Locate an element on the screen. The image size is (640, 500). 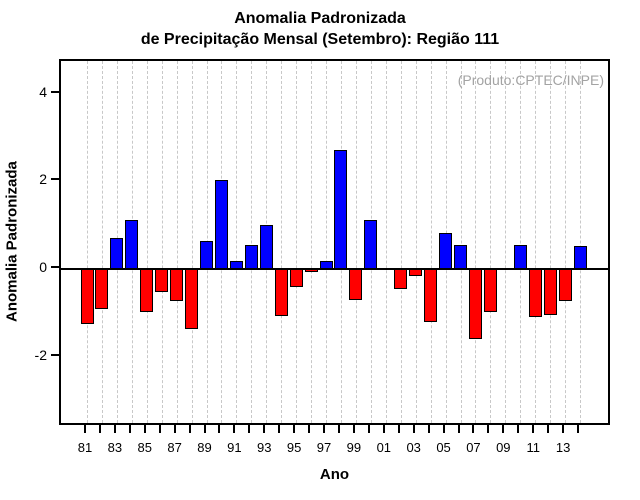
x-tick-label: 09 is located at coordinates (503, 447).